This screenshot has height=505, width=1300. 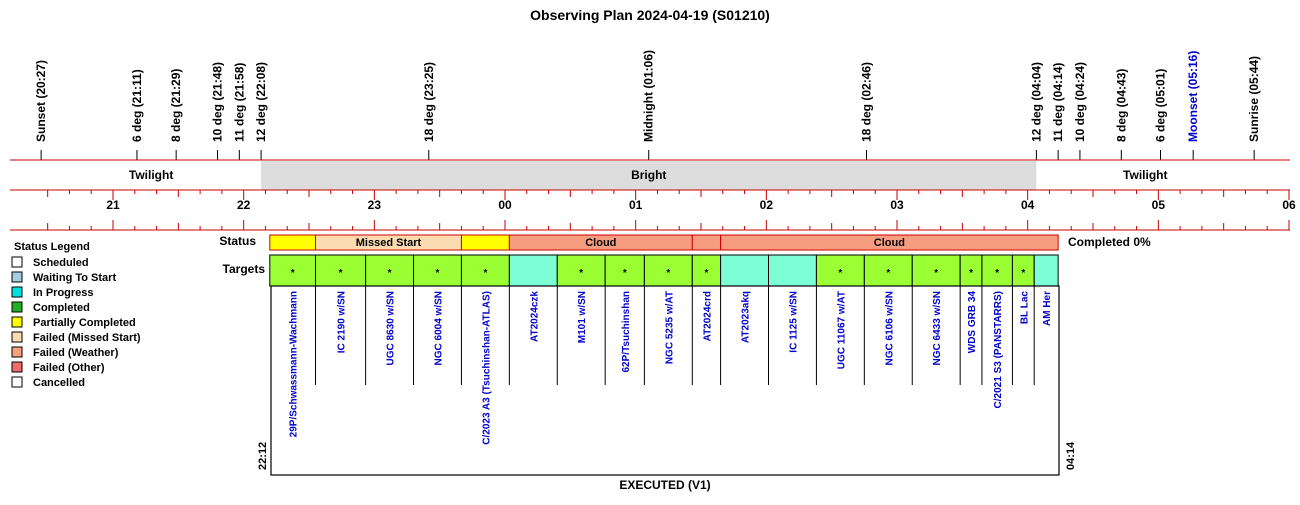 What do you see at coordinates (664, 485) in the screenshot?
I see `execution-footer: EXECUTED (V1)` at bounding box center [664, 485].